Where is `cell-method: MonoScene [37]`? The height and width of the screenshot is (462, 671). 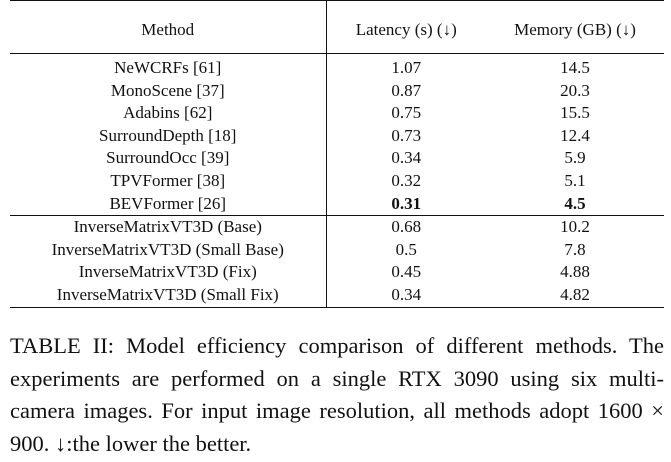
cell-method: MonoScene [37] is located at coordinates (168, 91).